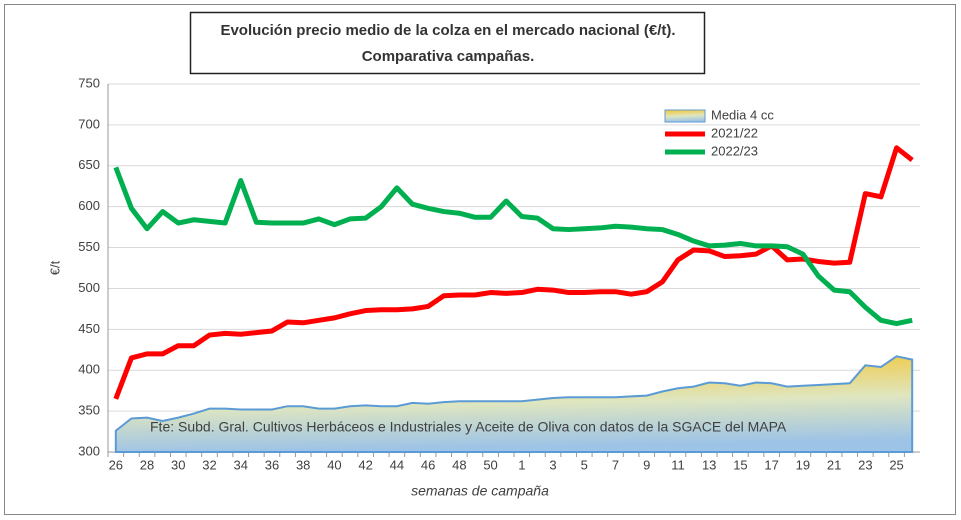 The image size is (961, 520). I want to click on y-tick-label: 350, so click(89, 410).